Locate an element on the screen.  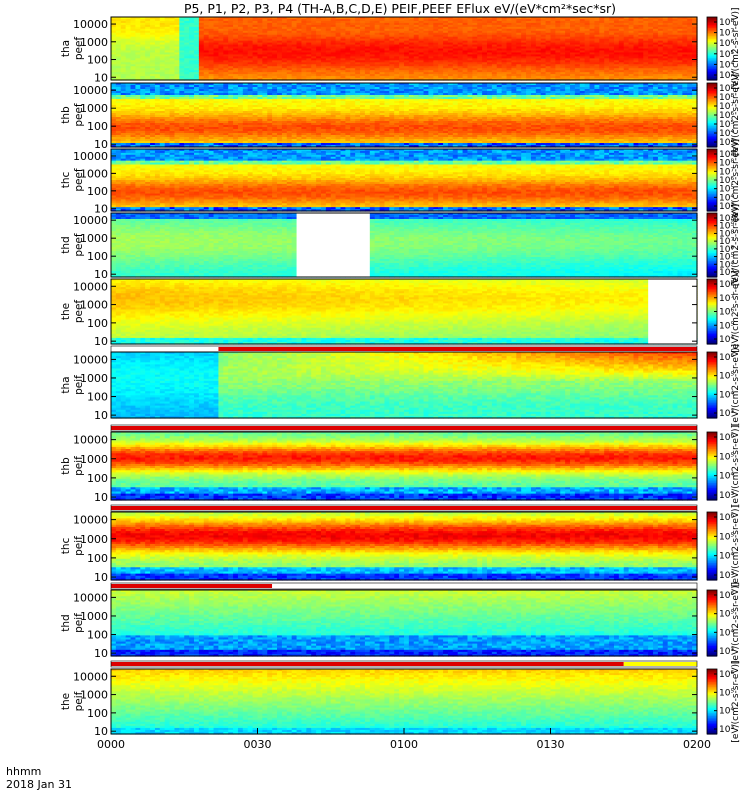
x-tick-label: 0100 is located at coordinates (404, 744).